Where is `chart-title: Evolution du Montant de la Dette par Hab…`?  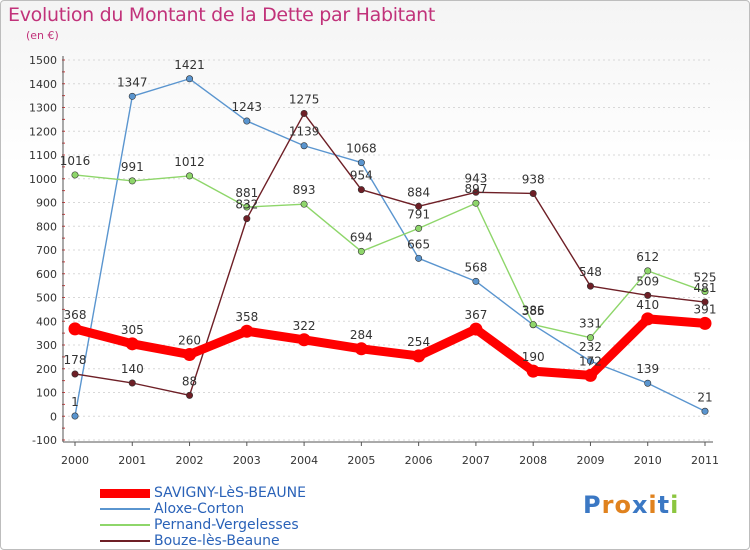
chart-title: Evolution du Montant de la Dette par Hab… is located at coordinates (222, 15).